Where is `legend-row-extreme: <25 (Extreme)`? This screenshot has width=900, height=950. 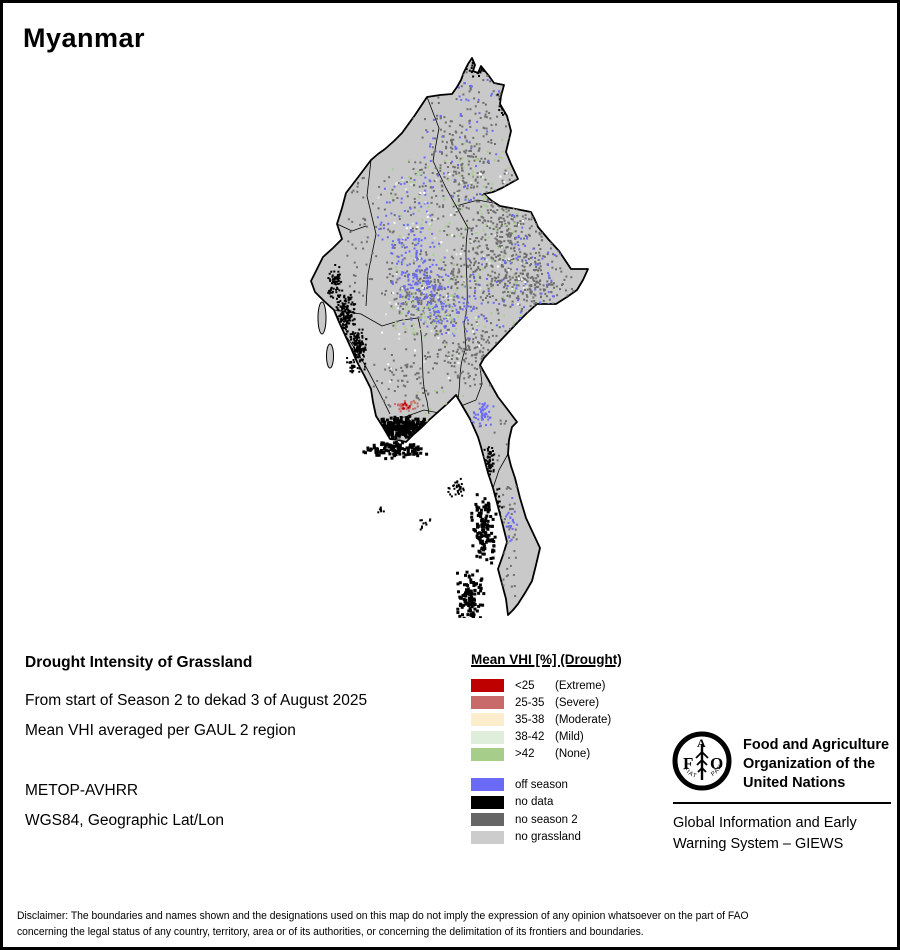
legend-row-extreme: <25 (Extreme) is located at coordinates (578, 685).